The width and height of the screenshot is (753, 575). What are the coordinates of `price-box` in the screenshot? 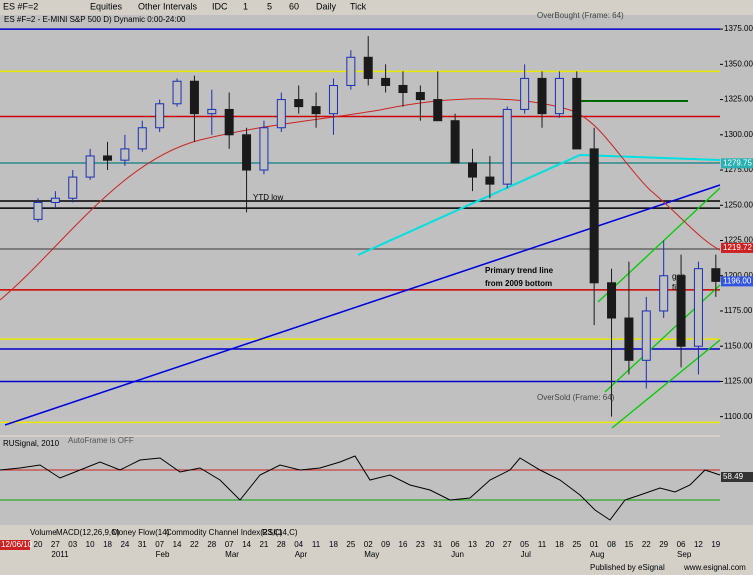 It's located at (737, 281).